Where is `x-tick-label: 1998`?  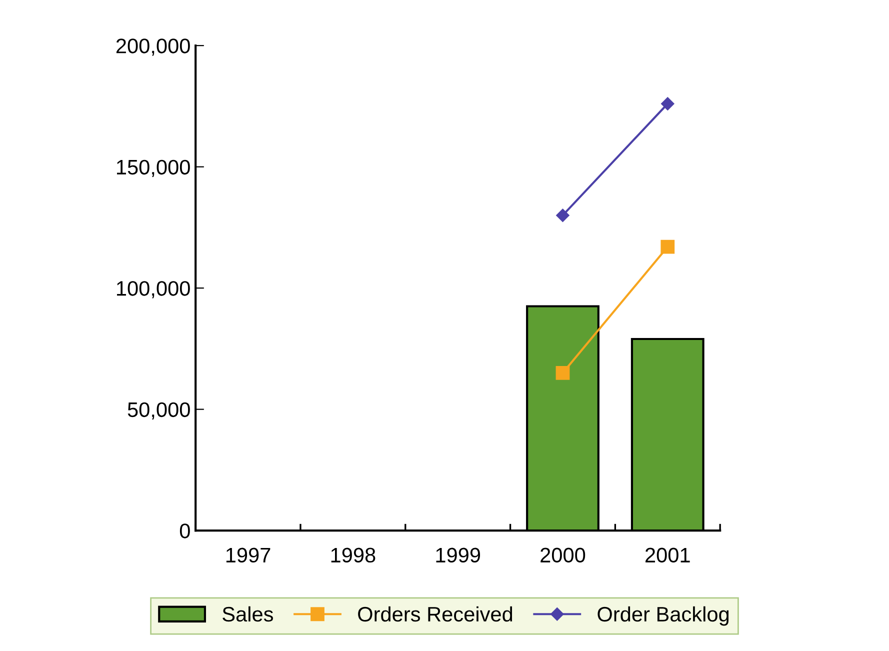
x-tick-label: 1998 is located at coordinates (353, 555).